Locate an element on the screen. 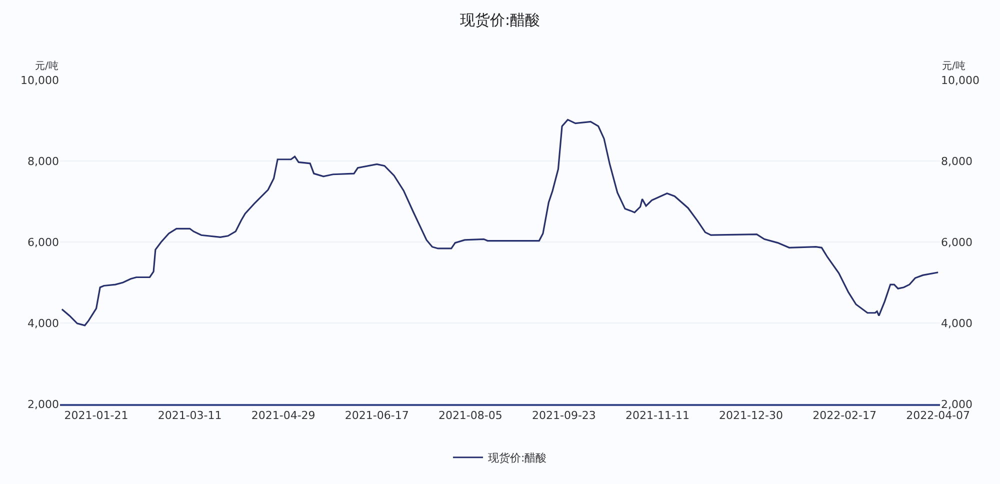  x-tick-label: 2021-04-29 is located at coordinates (283, 415).